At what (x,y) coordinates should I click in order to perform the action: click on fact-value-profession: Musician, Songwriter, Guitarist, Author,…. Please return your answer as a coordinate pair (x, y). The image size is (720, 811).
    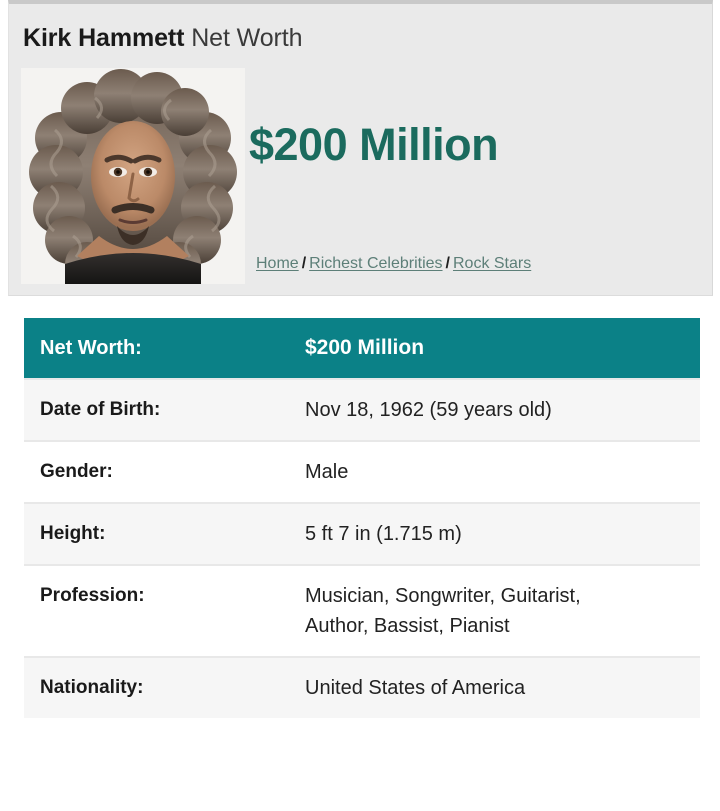
    Looking at the image, I should click on (443, 611).